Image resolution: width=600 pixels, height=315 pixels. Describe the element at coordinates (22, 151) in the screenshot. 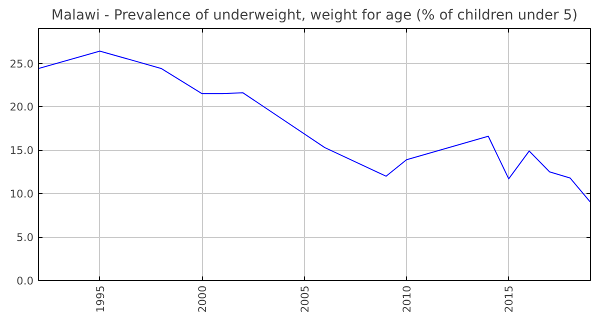

I see `y-tick-label: 15.0` at that location.